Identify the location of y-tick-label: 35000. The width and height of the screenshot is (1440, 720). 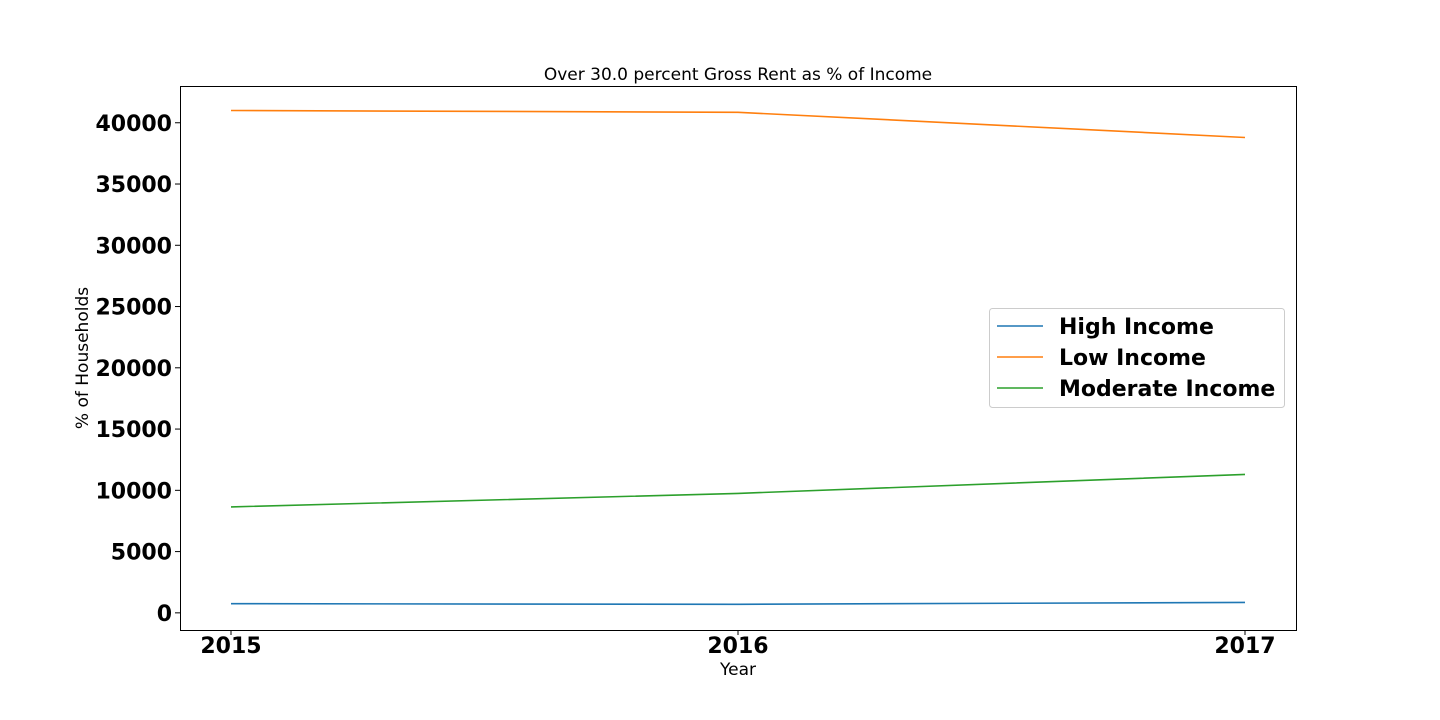
(133, 185).